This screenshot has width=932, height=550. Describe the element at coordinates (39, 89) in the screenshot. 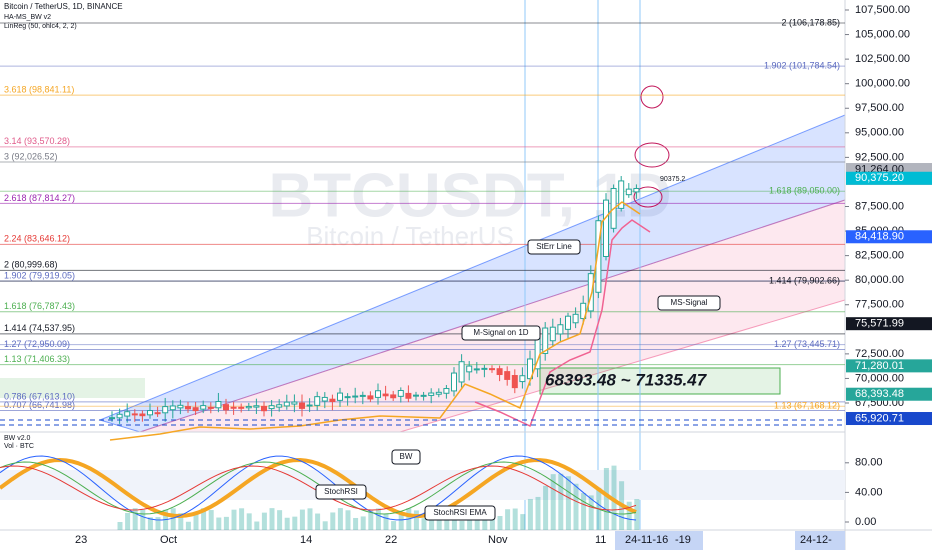

I see `fib-label: 3.618 (98,841.11)` at that location.